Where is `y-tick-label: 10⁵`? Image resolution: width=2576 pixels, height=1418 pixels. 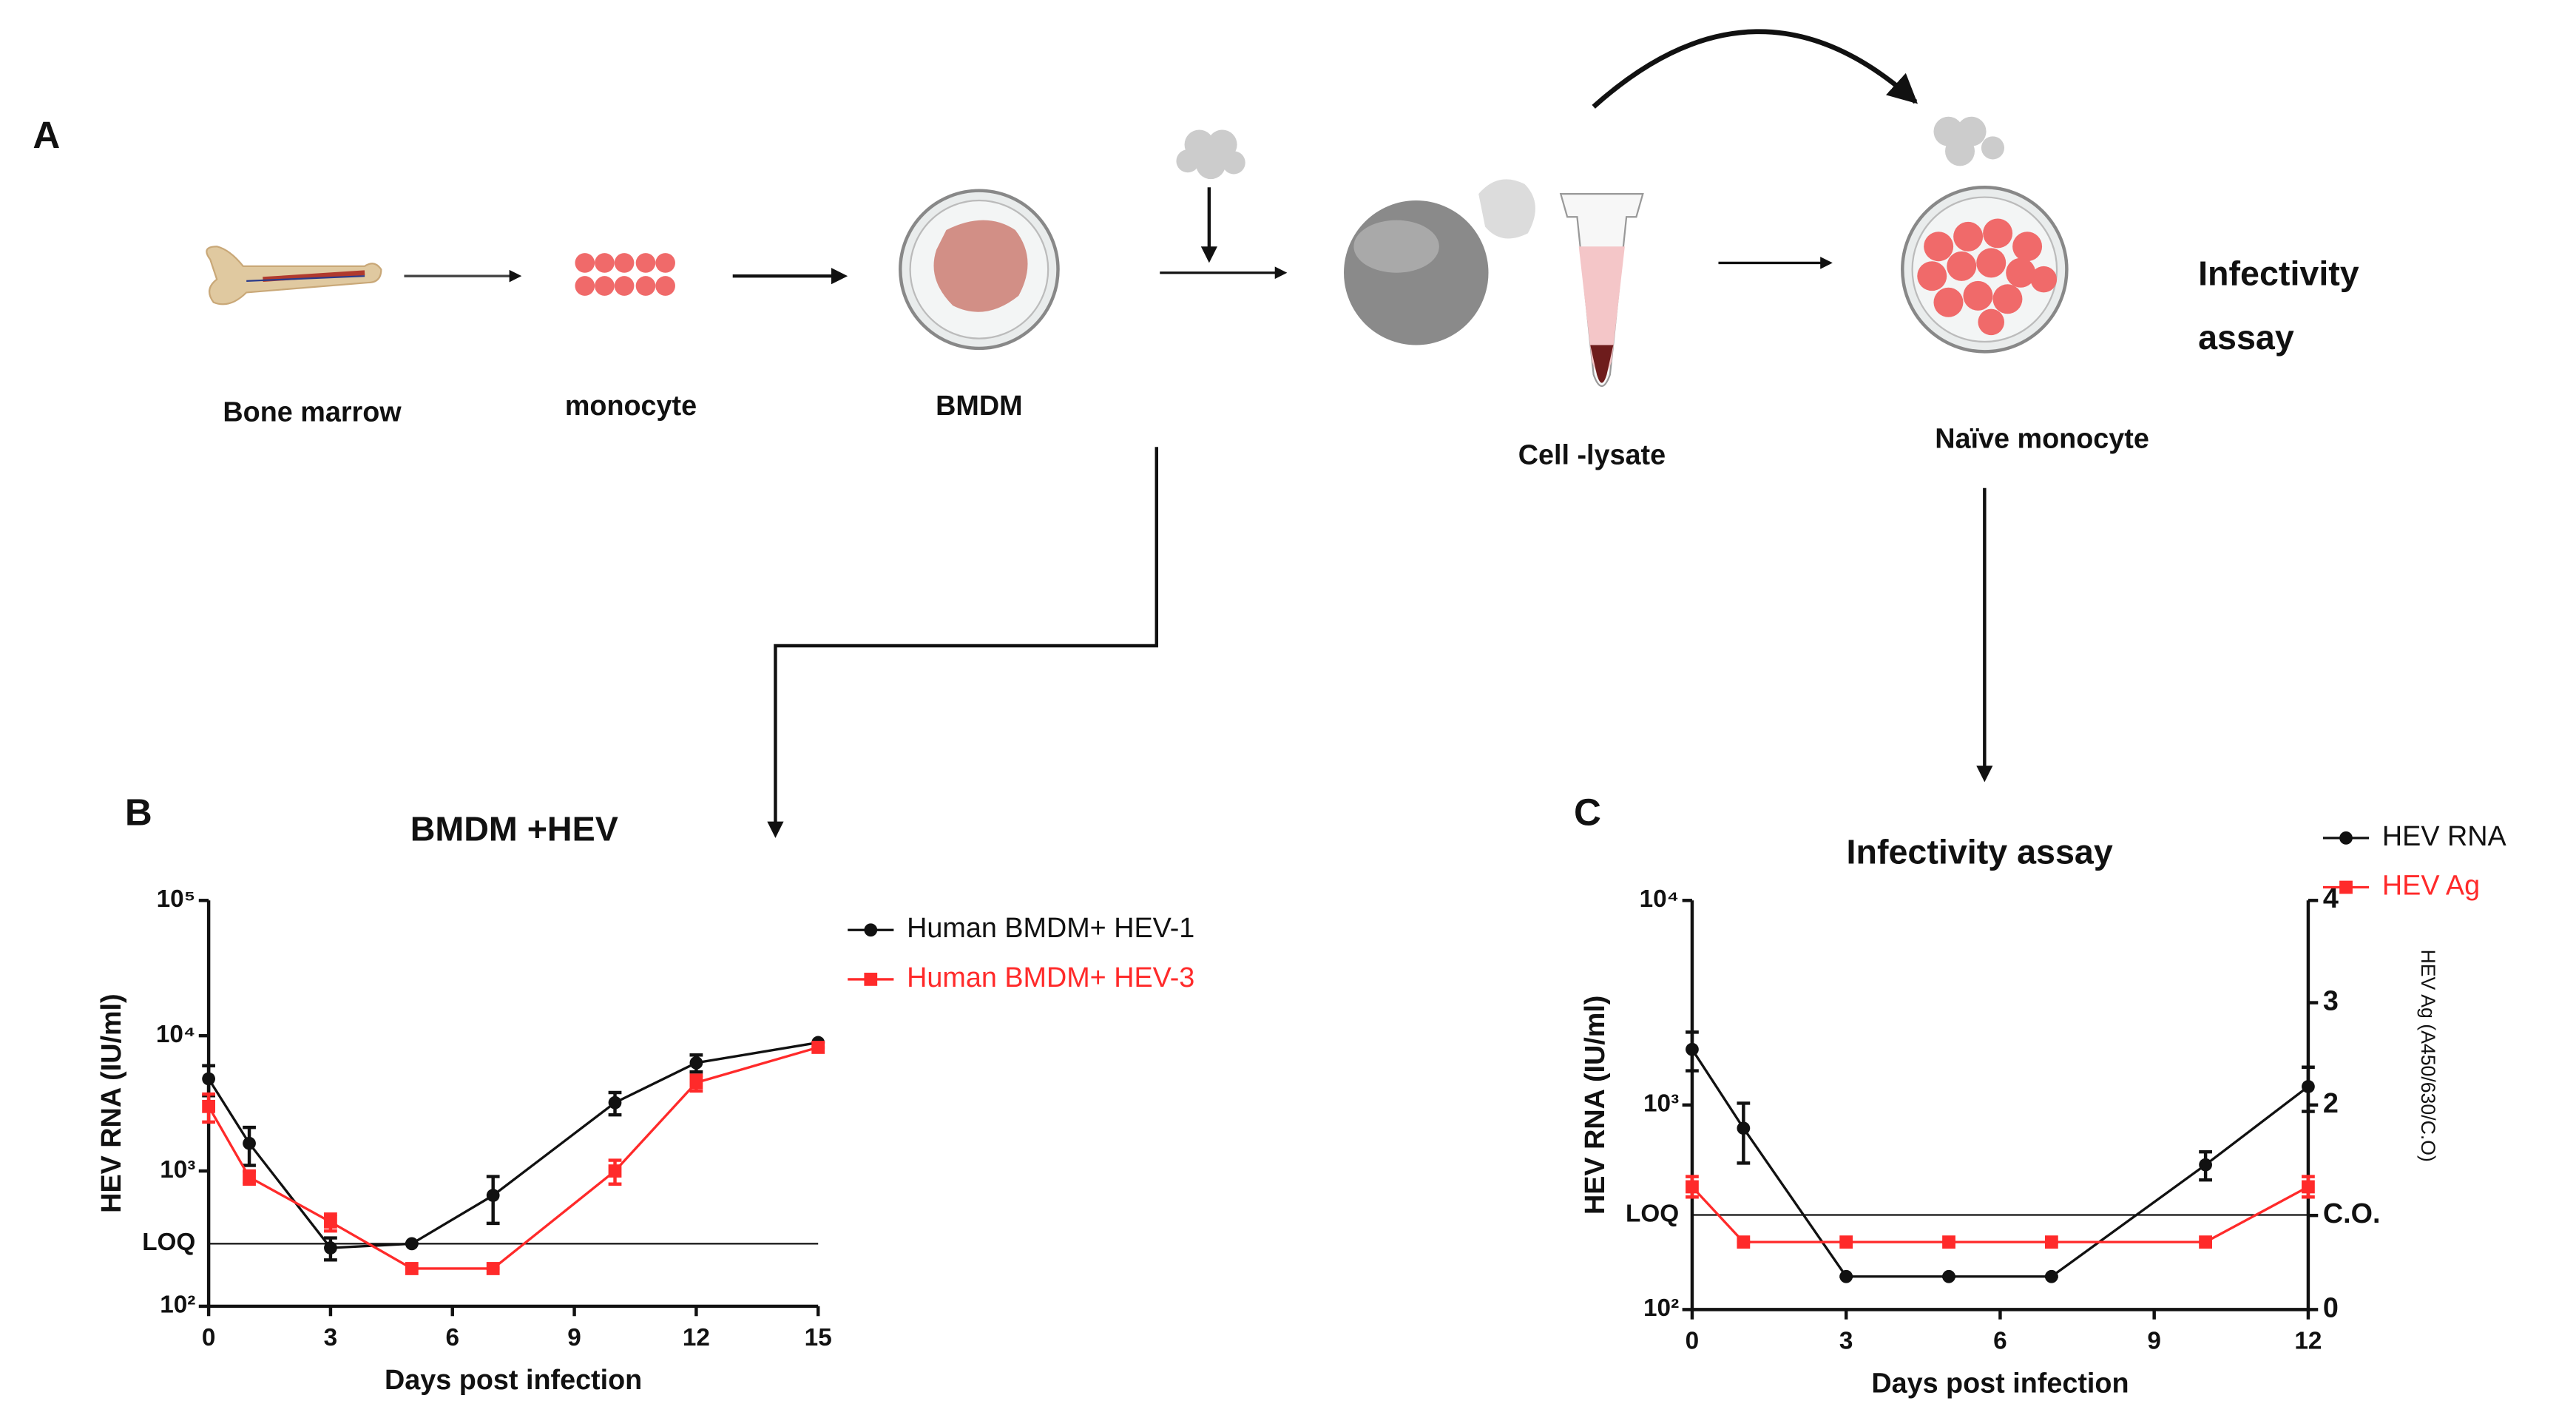
y-tick-label: 10⁵ is located at coordinates (176, 899).